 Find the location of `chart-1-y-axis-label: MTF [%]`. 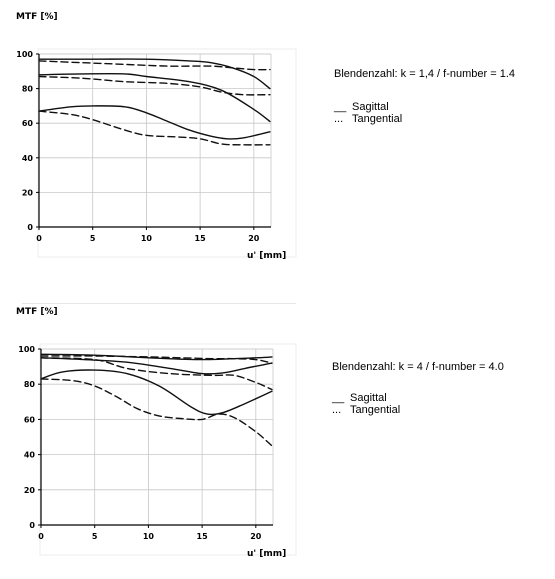

chart-1-y-axis-label: MTF [%] is located at coordinates (37, 17).